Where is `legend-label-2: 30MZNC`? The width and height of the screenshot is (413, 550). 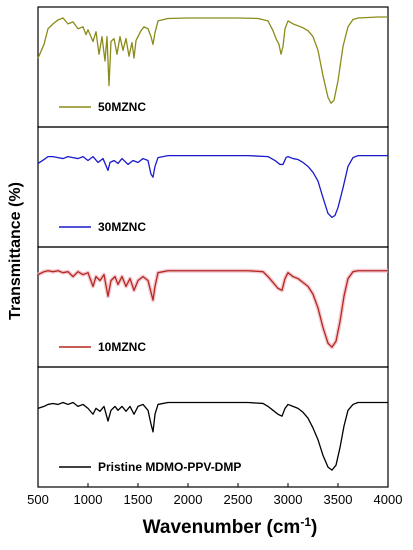 legend-label-2: 30MZNC is located at coordinates (122, 227).